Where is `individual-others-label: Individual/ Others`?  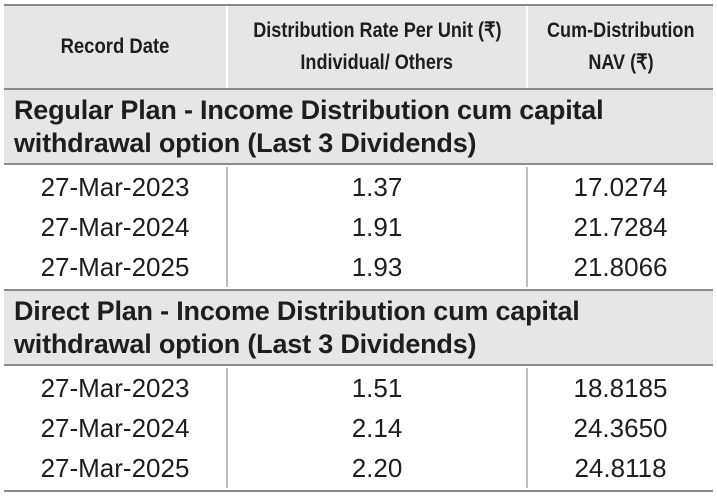 individual-others-label: Individual/ Others is located at coordinates (377, 62).